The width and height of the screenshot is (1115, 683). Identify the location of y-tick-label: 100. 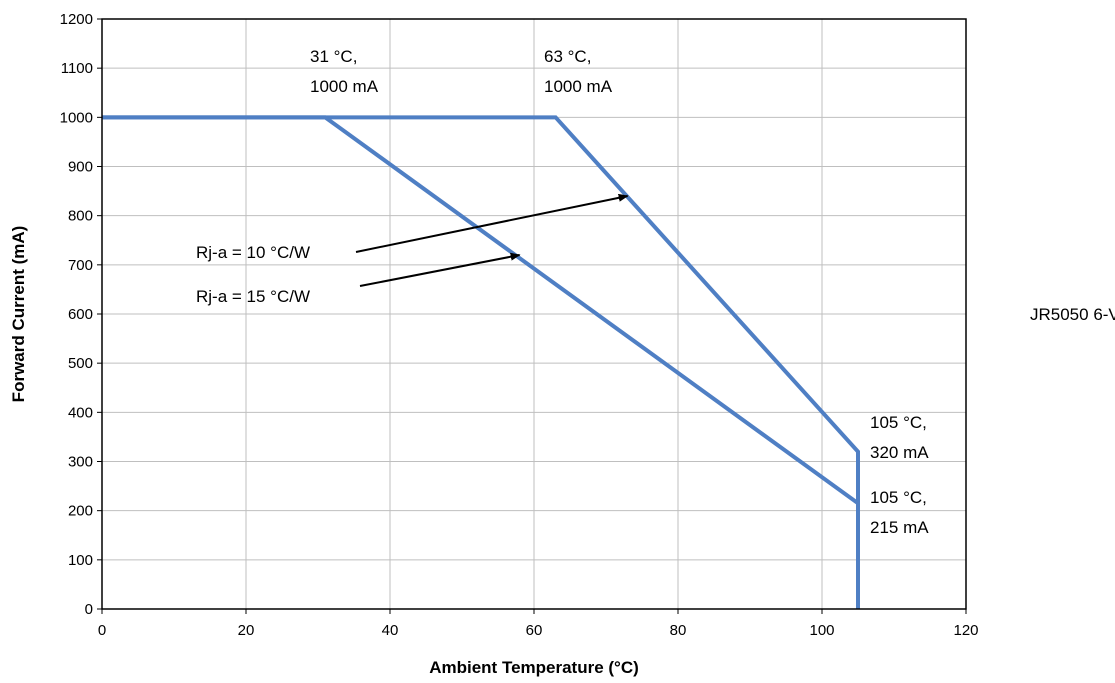
(80, 560).